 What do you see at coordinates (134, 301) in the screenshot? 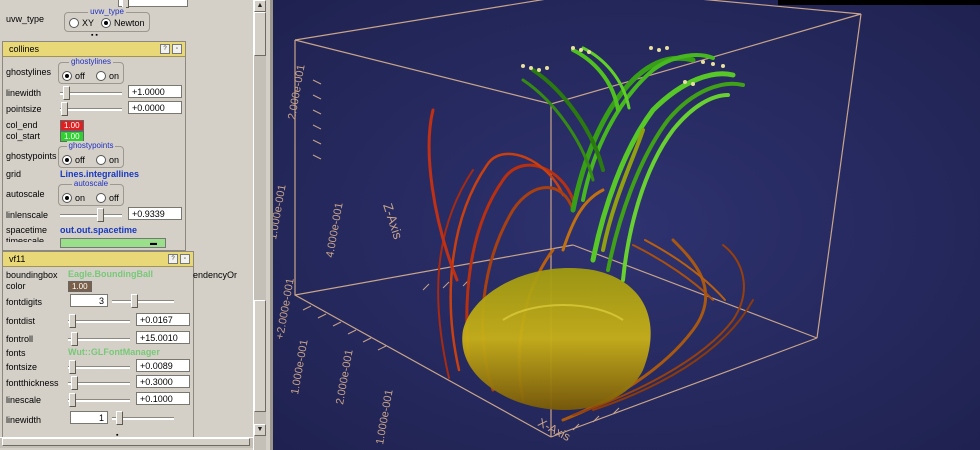
I see `fontdigits-slider-knob` at bounding box center [134, 301].